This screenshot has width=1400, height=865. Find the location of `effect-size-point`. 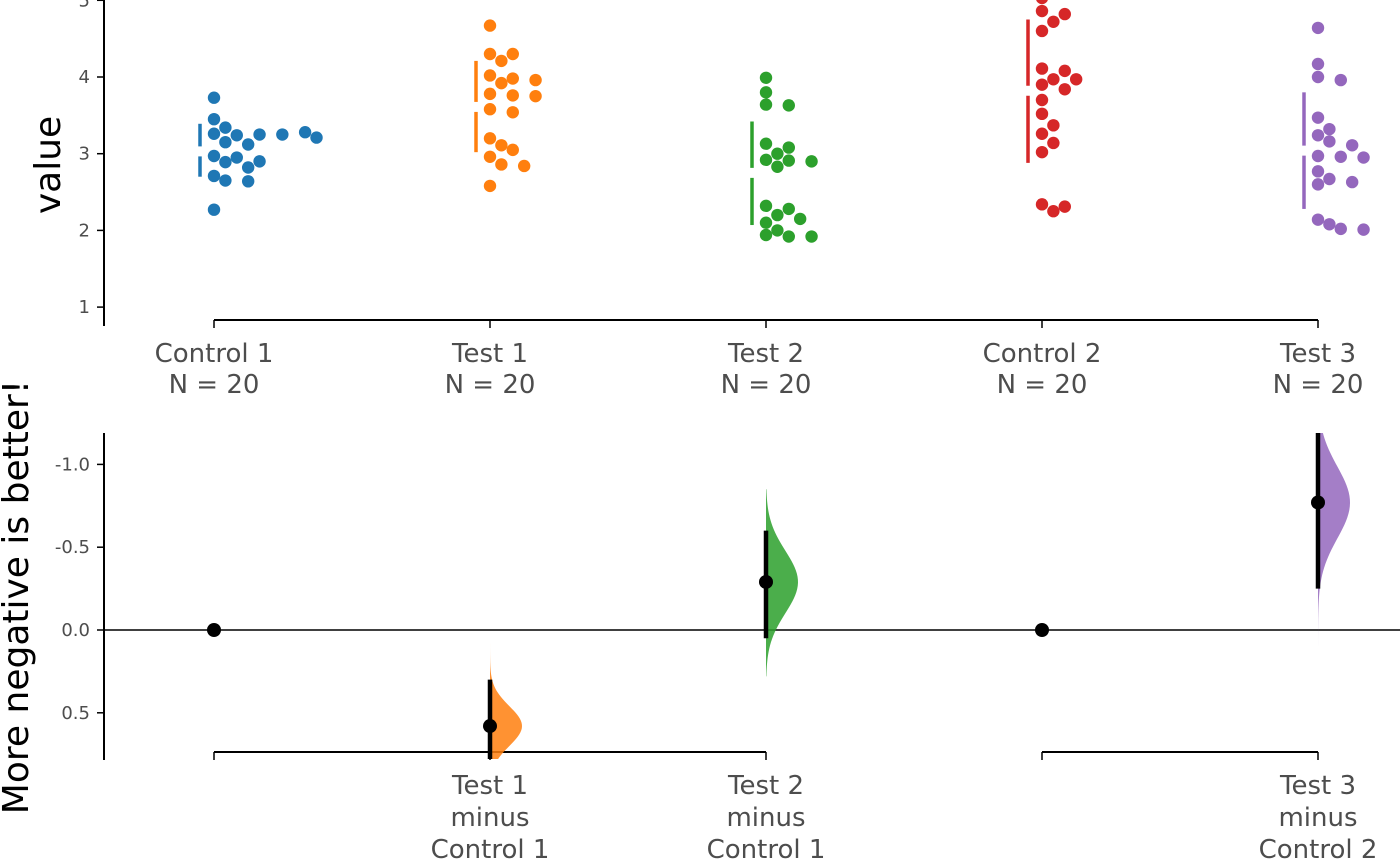

effect-size-point is located at coordinates (490, 726).